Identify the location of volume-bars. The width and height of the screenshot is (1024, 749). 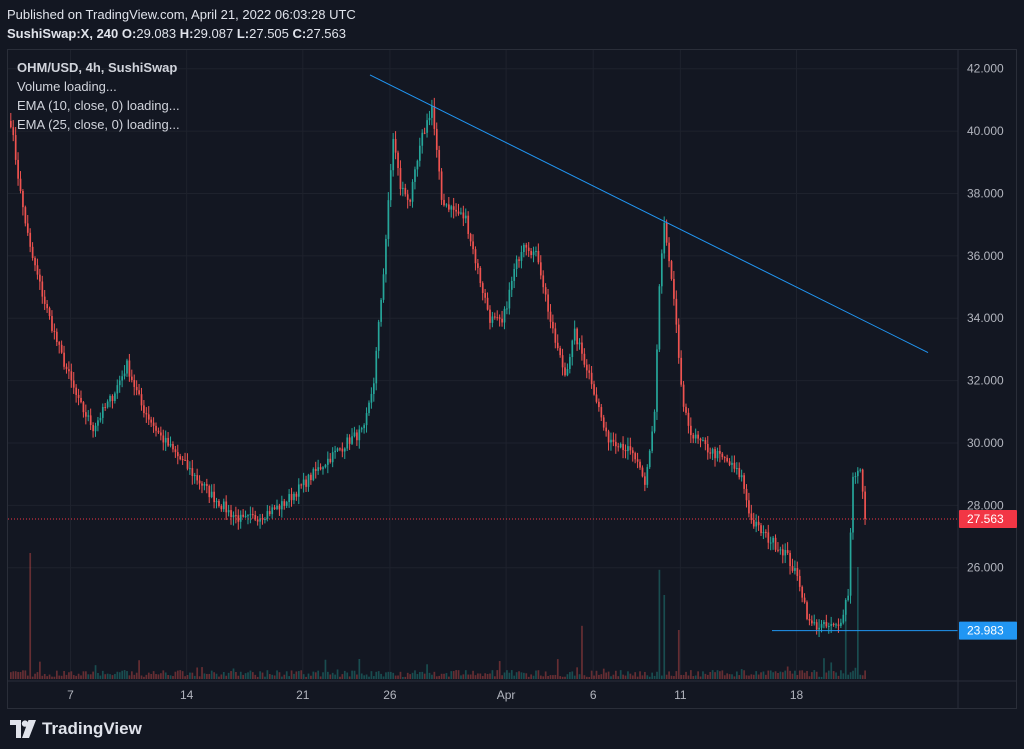
(438, 616).